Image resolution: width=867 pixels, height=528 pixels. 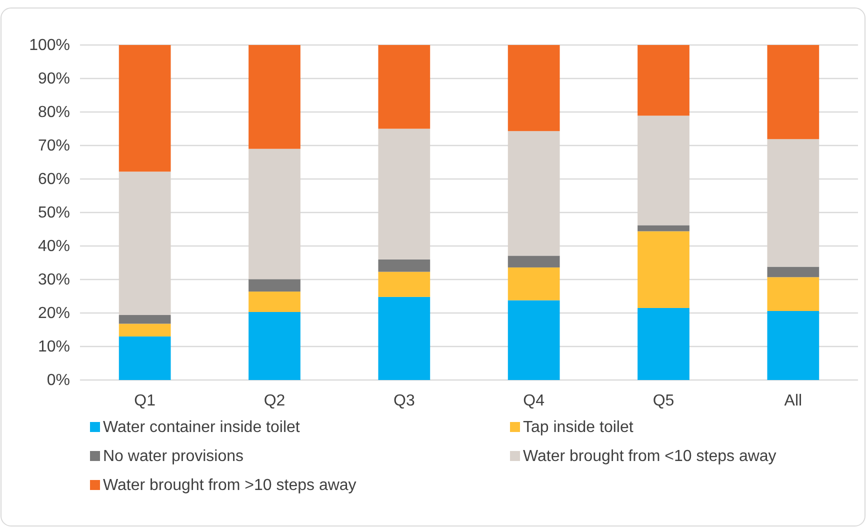 What do you see at coordinates (145, 401) in the screenshot?
I see `x-tick-label: Q1` at bounding box center [145, 401].